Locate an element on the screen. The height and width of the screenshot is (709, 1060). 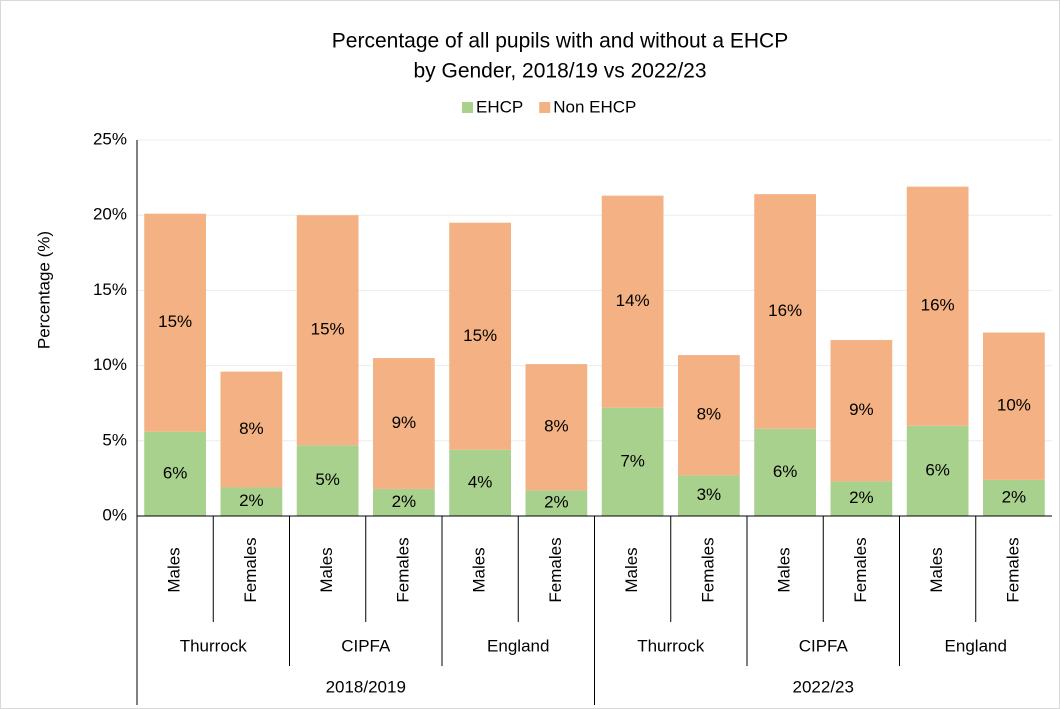
chart-title: by Gender, 2018/19 vs 2022/23 is located at coordinates (559, 71).